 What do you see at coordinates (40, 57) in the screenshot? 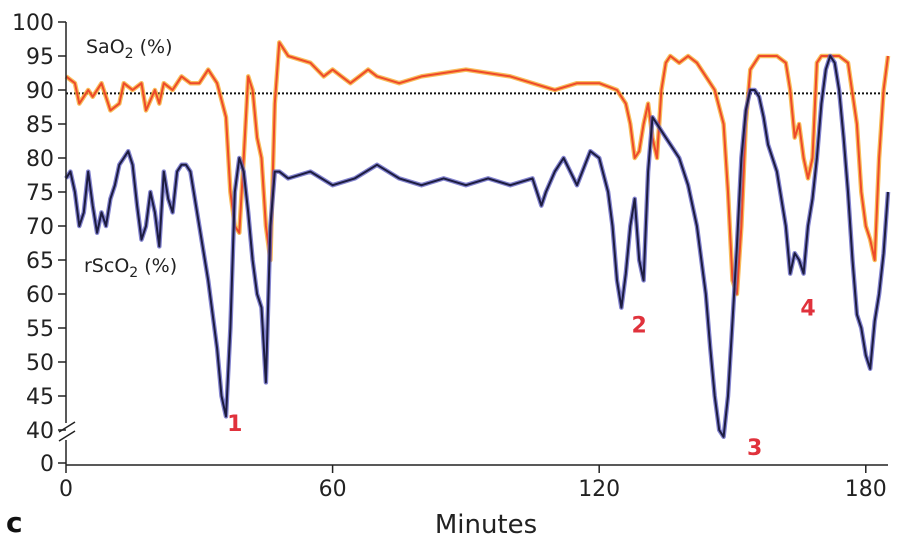
I see `y-tick-label: 95` at bounding box center [40, 57].